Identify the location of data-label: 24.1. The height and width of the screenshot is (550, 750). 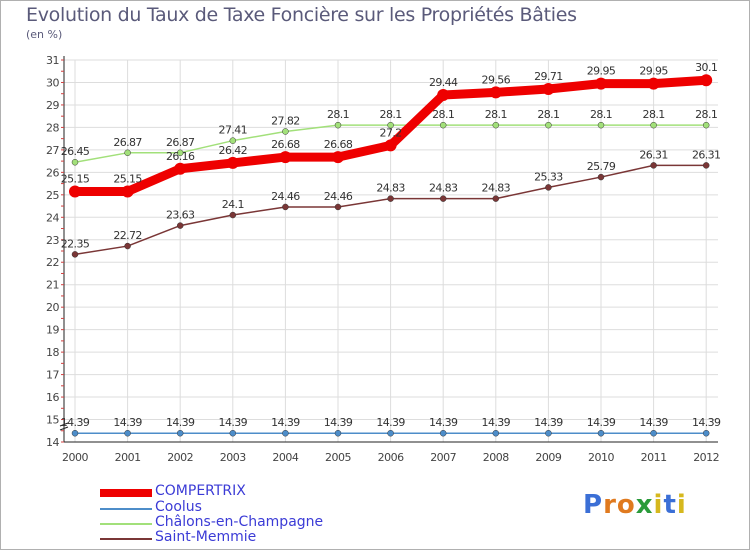
(233, 204).